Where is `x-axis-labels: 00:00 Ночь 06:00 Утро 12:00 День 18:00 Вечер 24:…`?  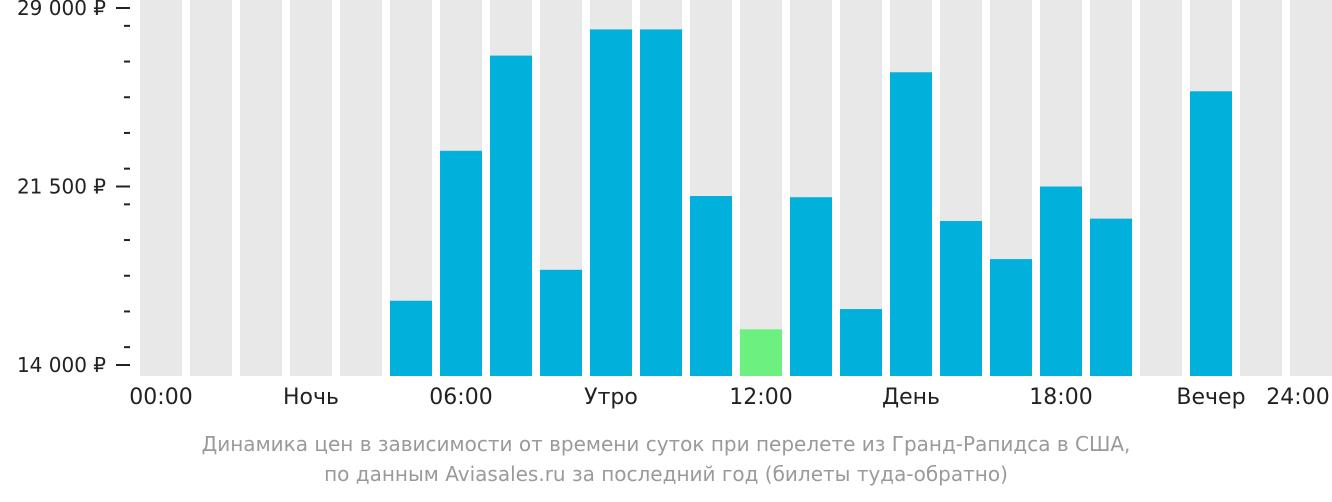
x-axis-labels: 00:00 Ночь 06:00 Утро 12:00 День 18:00 Вечер 24:… is located at coordinates (729, 397).